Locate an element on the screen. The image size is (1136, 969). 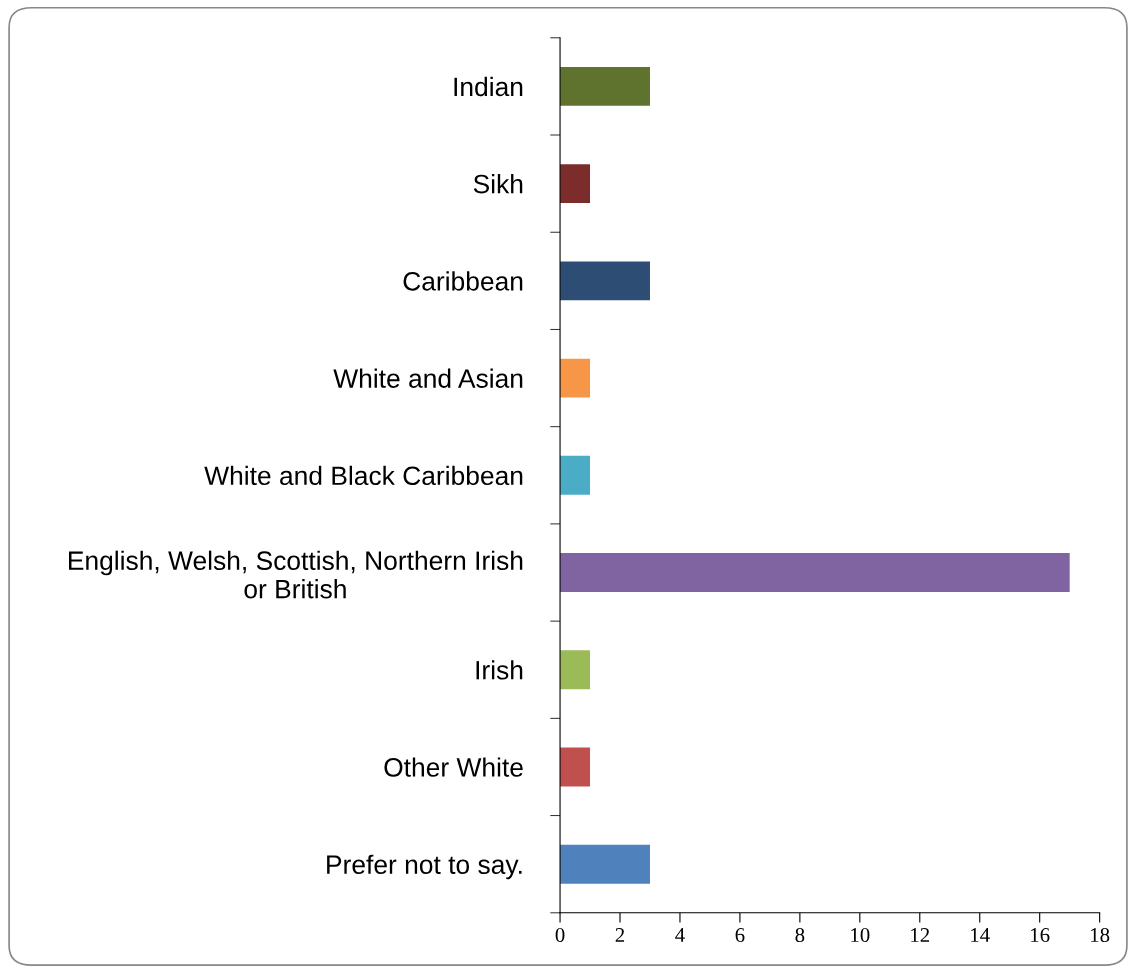
y-tick-label: Irish is located at coordinates (499, 670).